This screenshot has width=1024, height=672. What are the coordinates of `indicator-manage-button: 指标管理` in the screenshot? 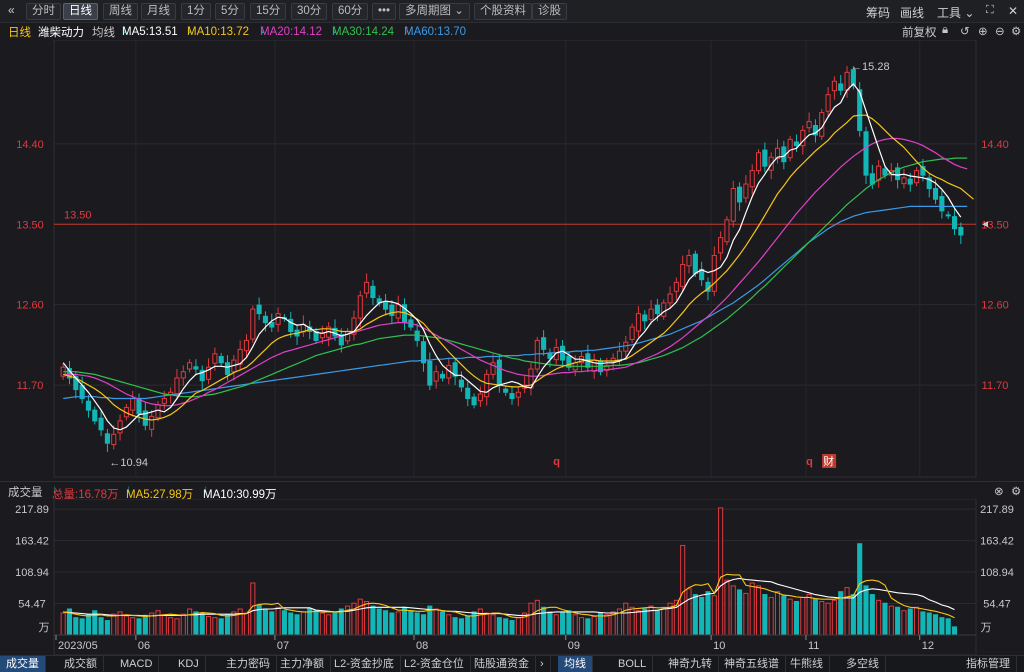 It's located at (988, 664).